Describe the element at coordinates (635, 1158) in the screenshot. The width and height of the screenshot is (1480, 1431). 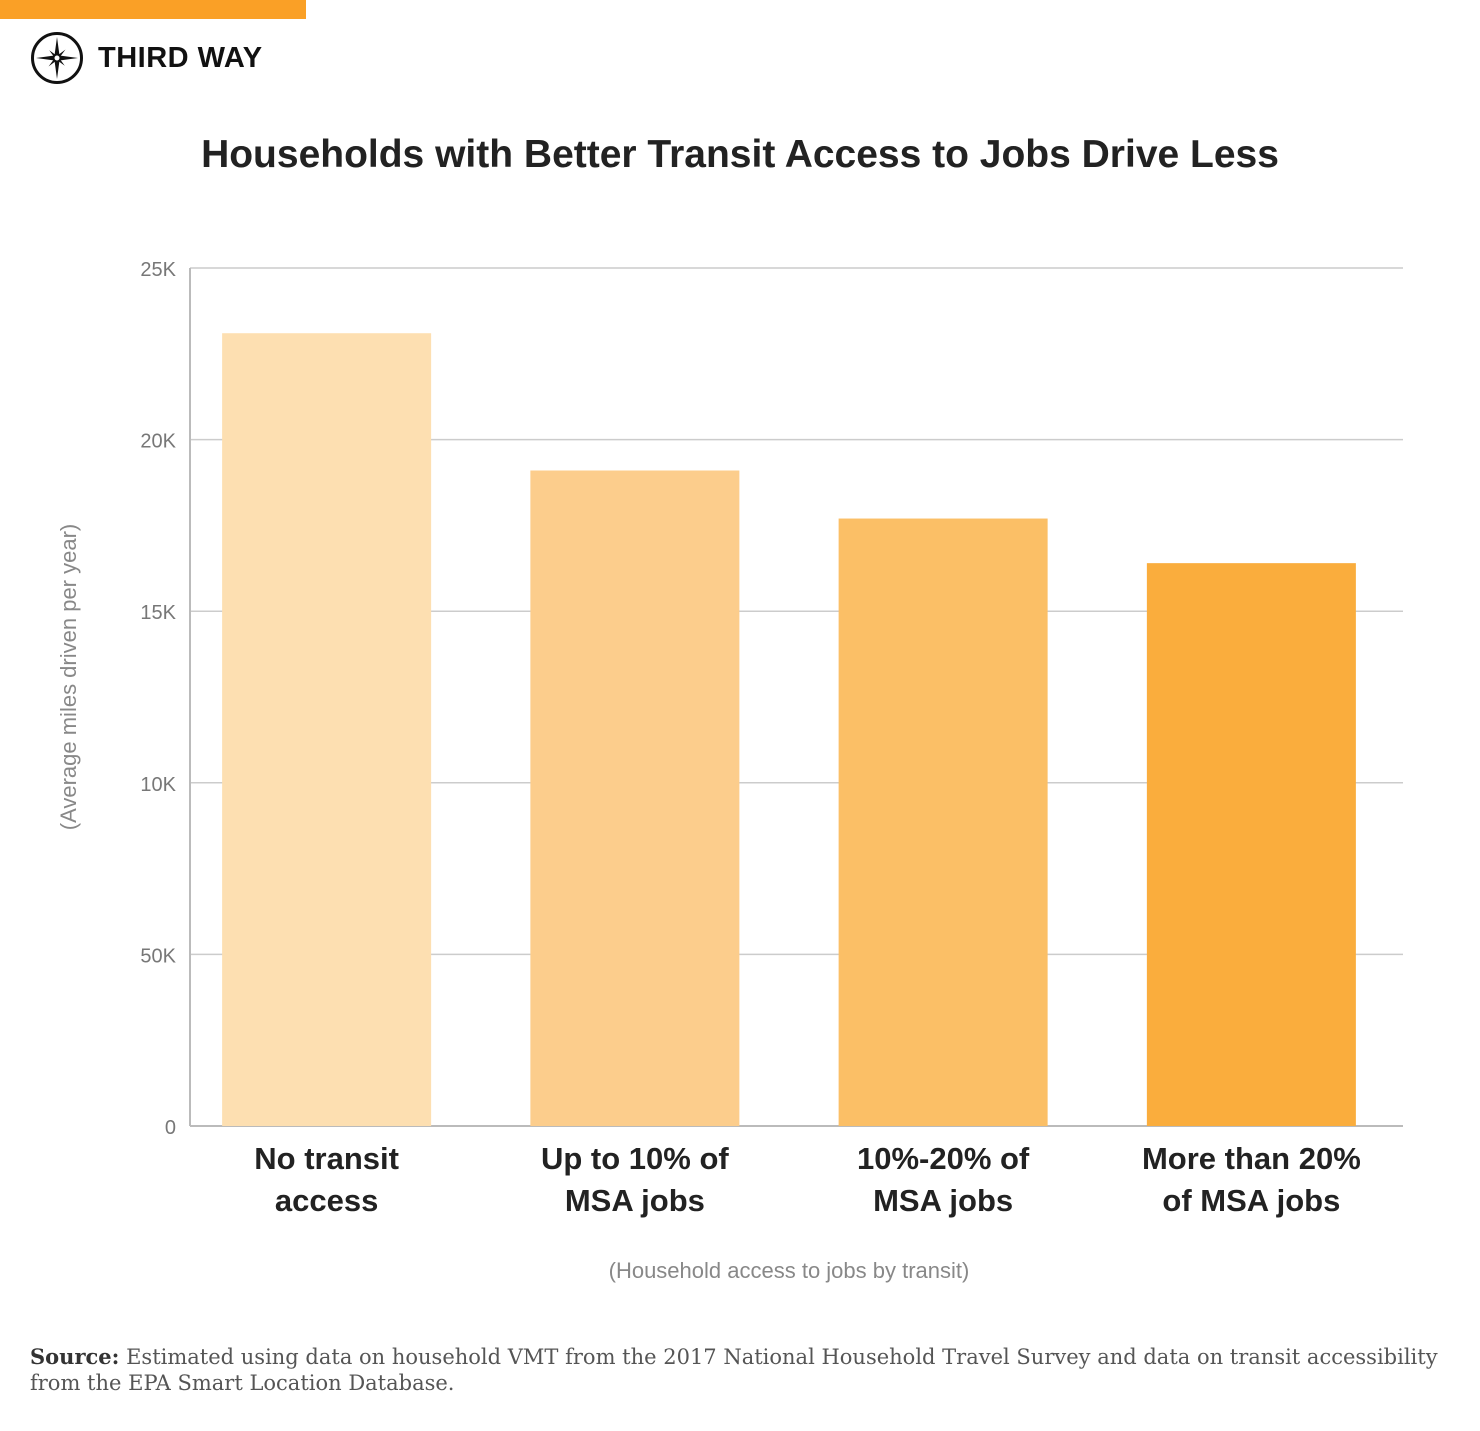
I see `x-tick-label: Up to 10% of` at that location.